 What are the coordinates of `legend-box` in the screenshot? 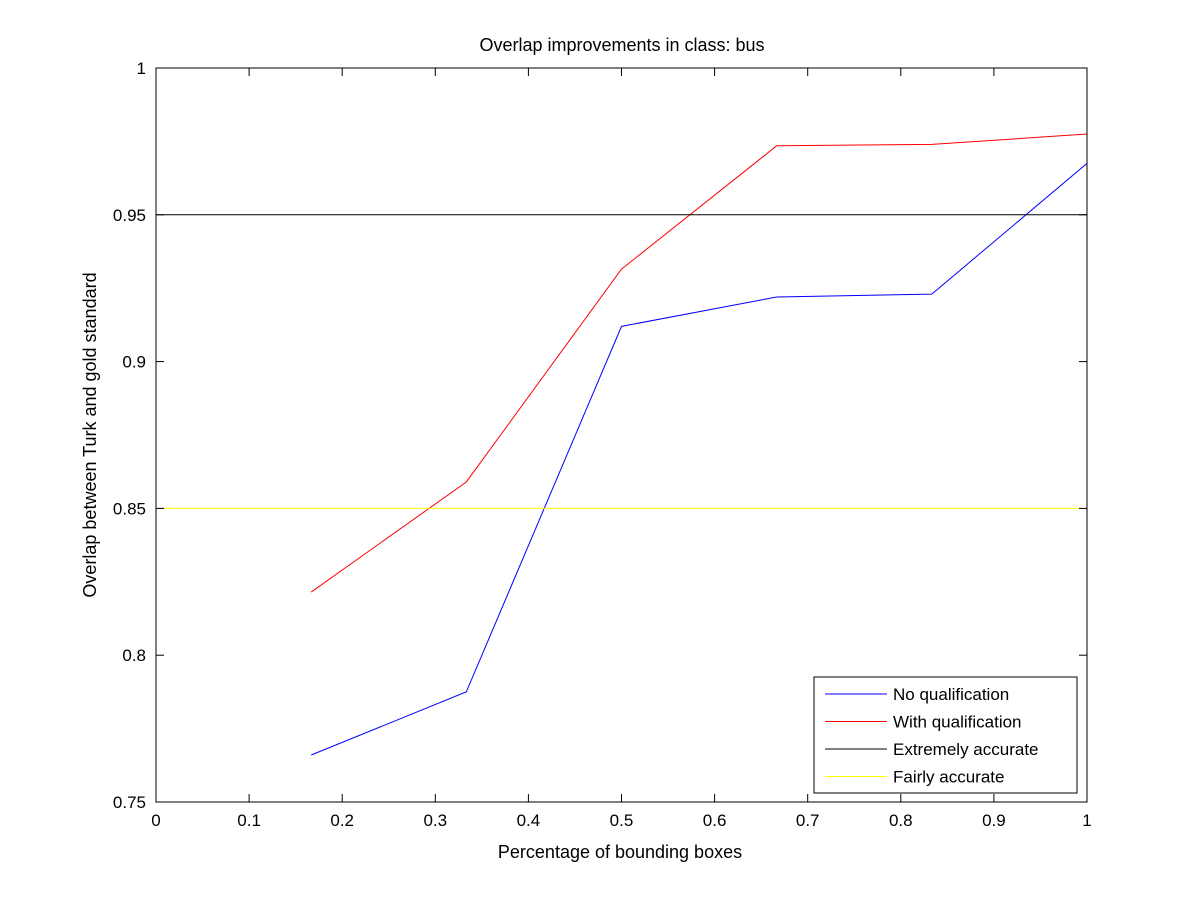 It's located at (945, 735).